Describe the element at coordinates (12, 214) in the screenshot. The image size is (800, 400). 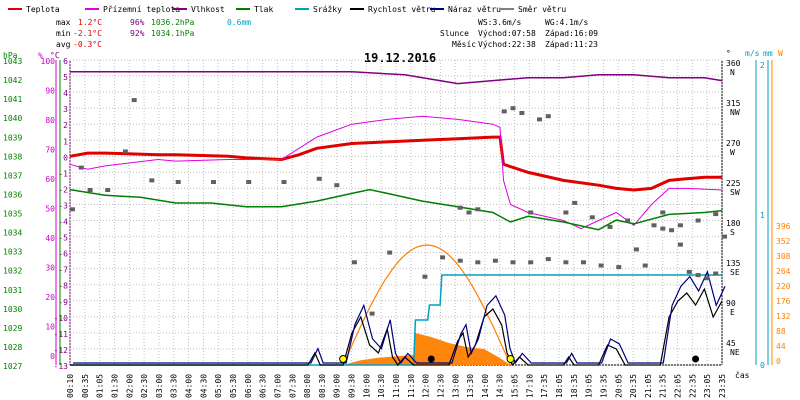
I see `hpa-tick-label: 1035` at that location.